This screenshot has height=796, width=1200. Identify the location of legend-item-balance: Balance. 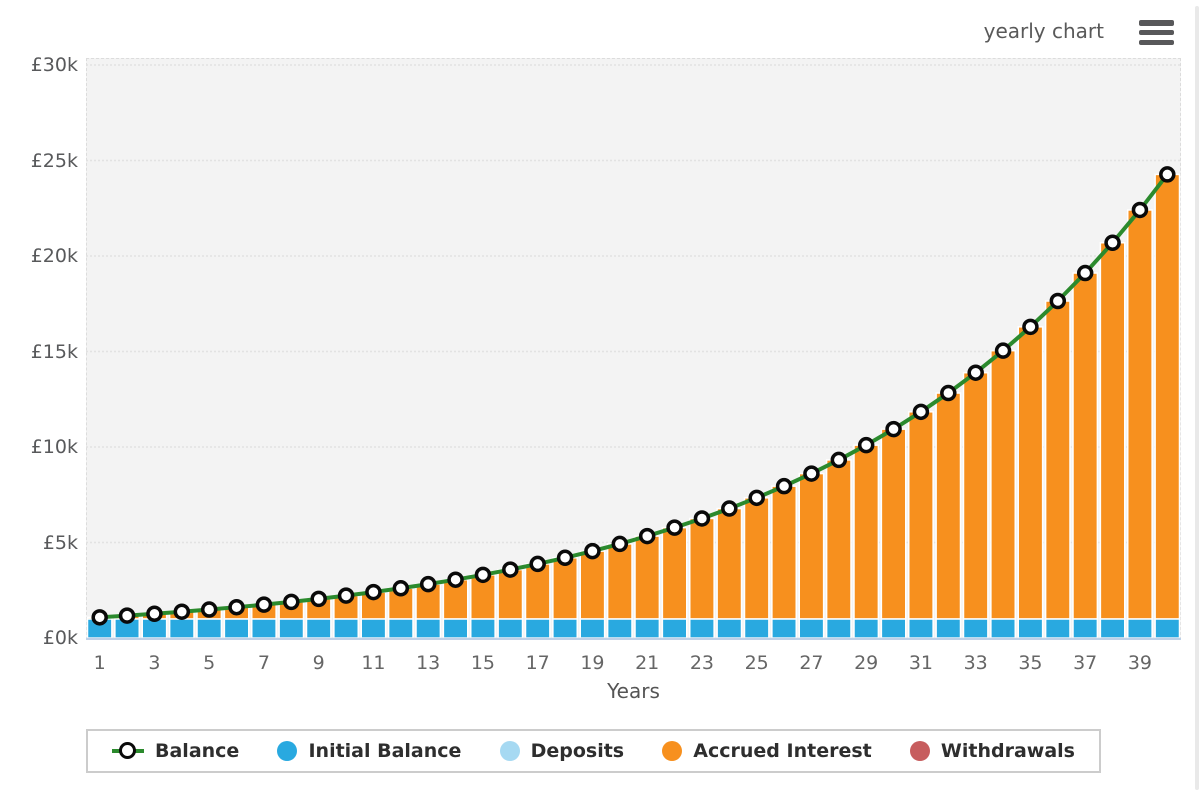
(175, 751).